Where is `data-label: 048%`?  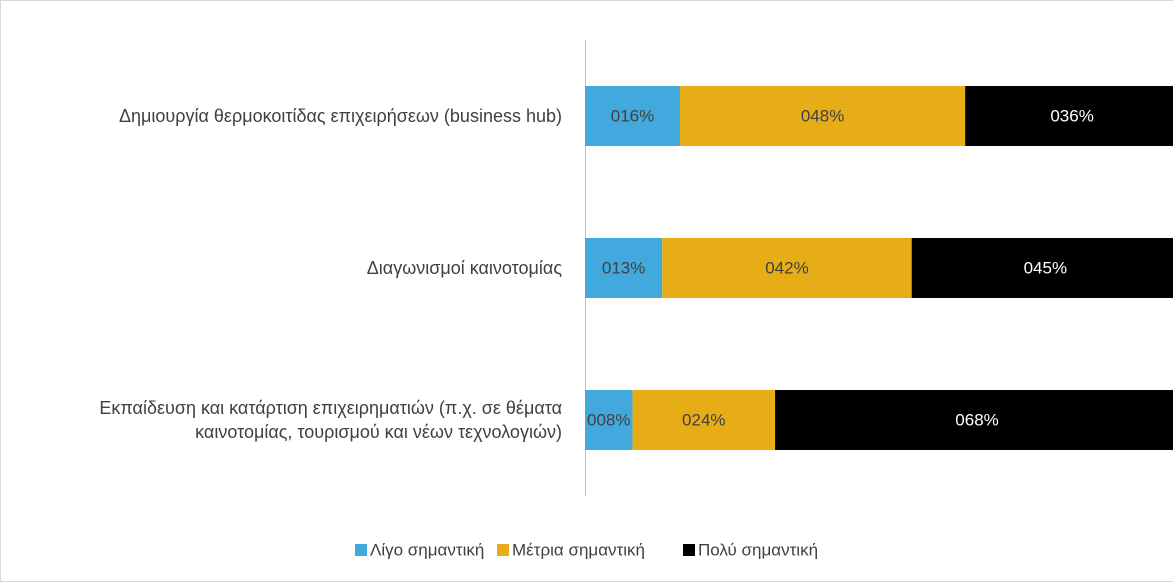 data-label: 048% is located at coordinates (822, 115).